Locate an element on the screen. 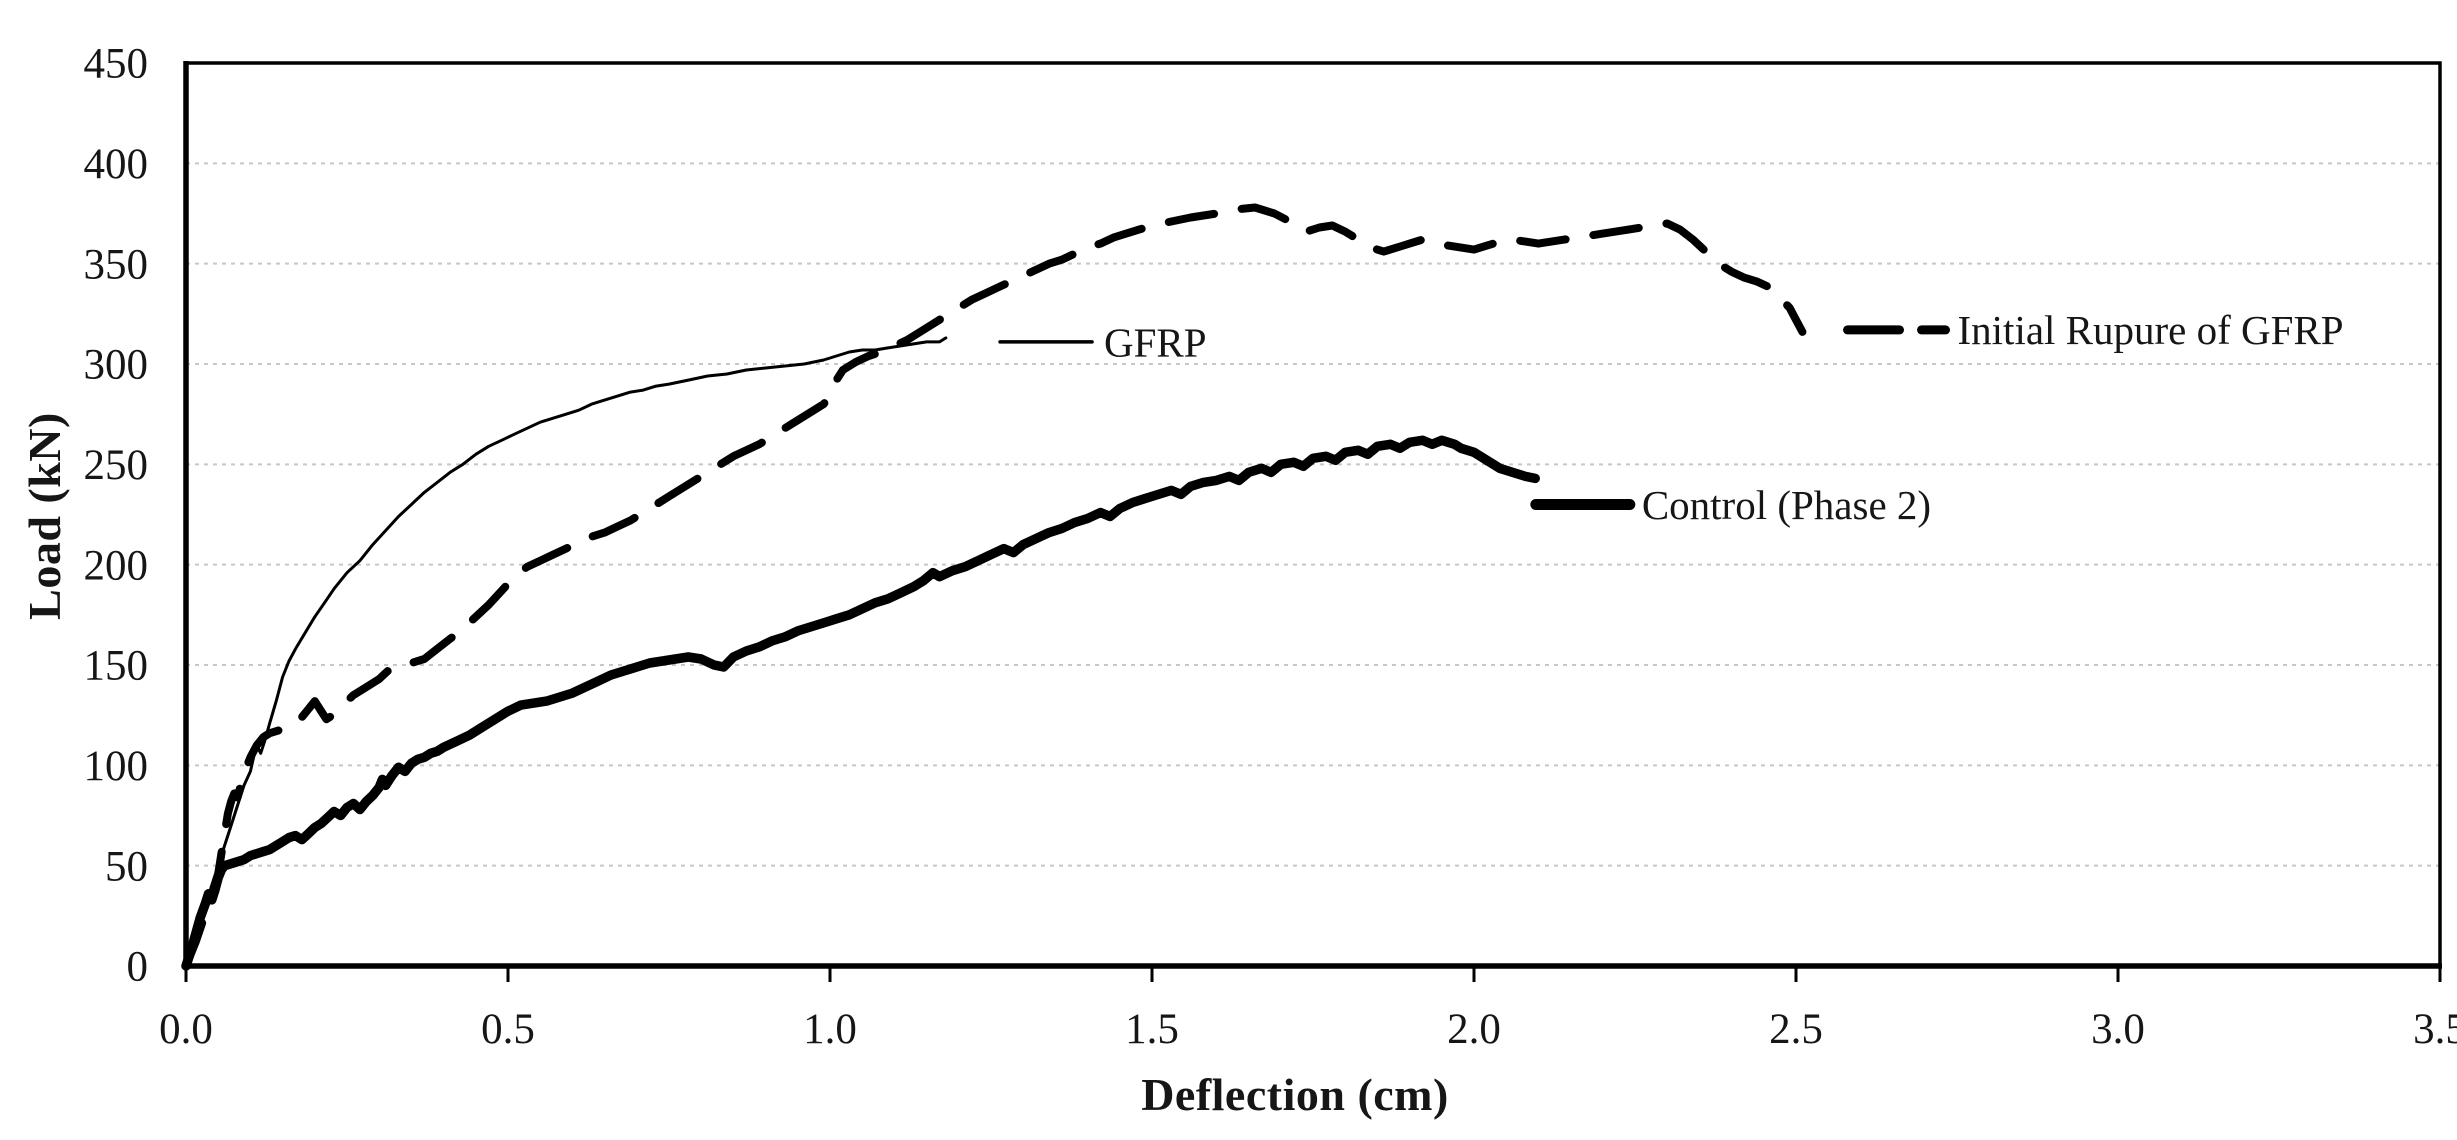 This screenshot has width=2457, height=1140. x-tick-label-2.0: 2.0 is located at coordinates (1474, 1029).